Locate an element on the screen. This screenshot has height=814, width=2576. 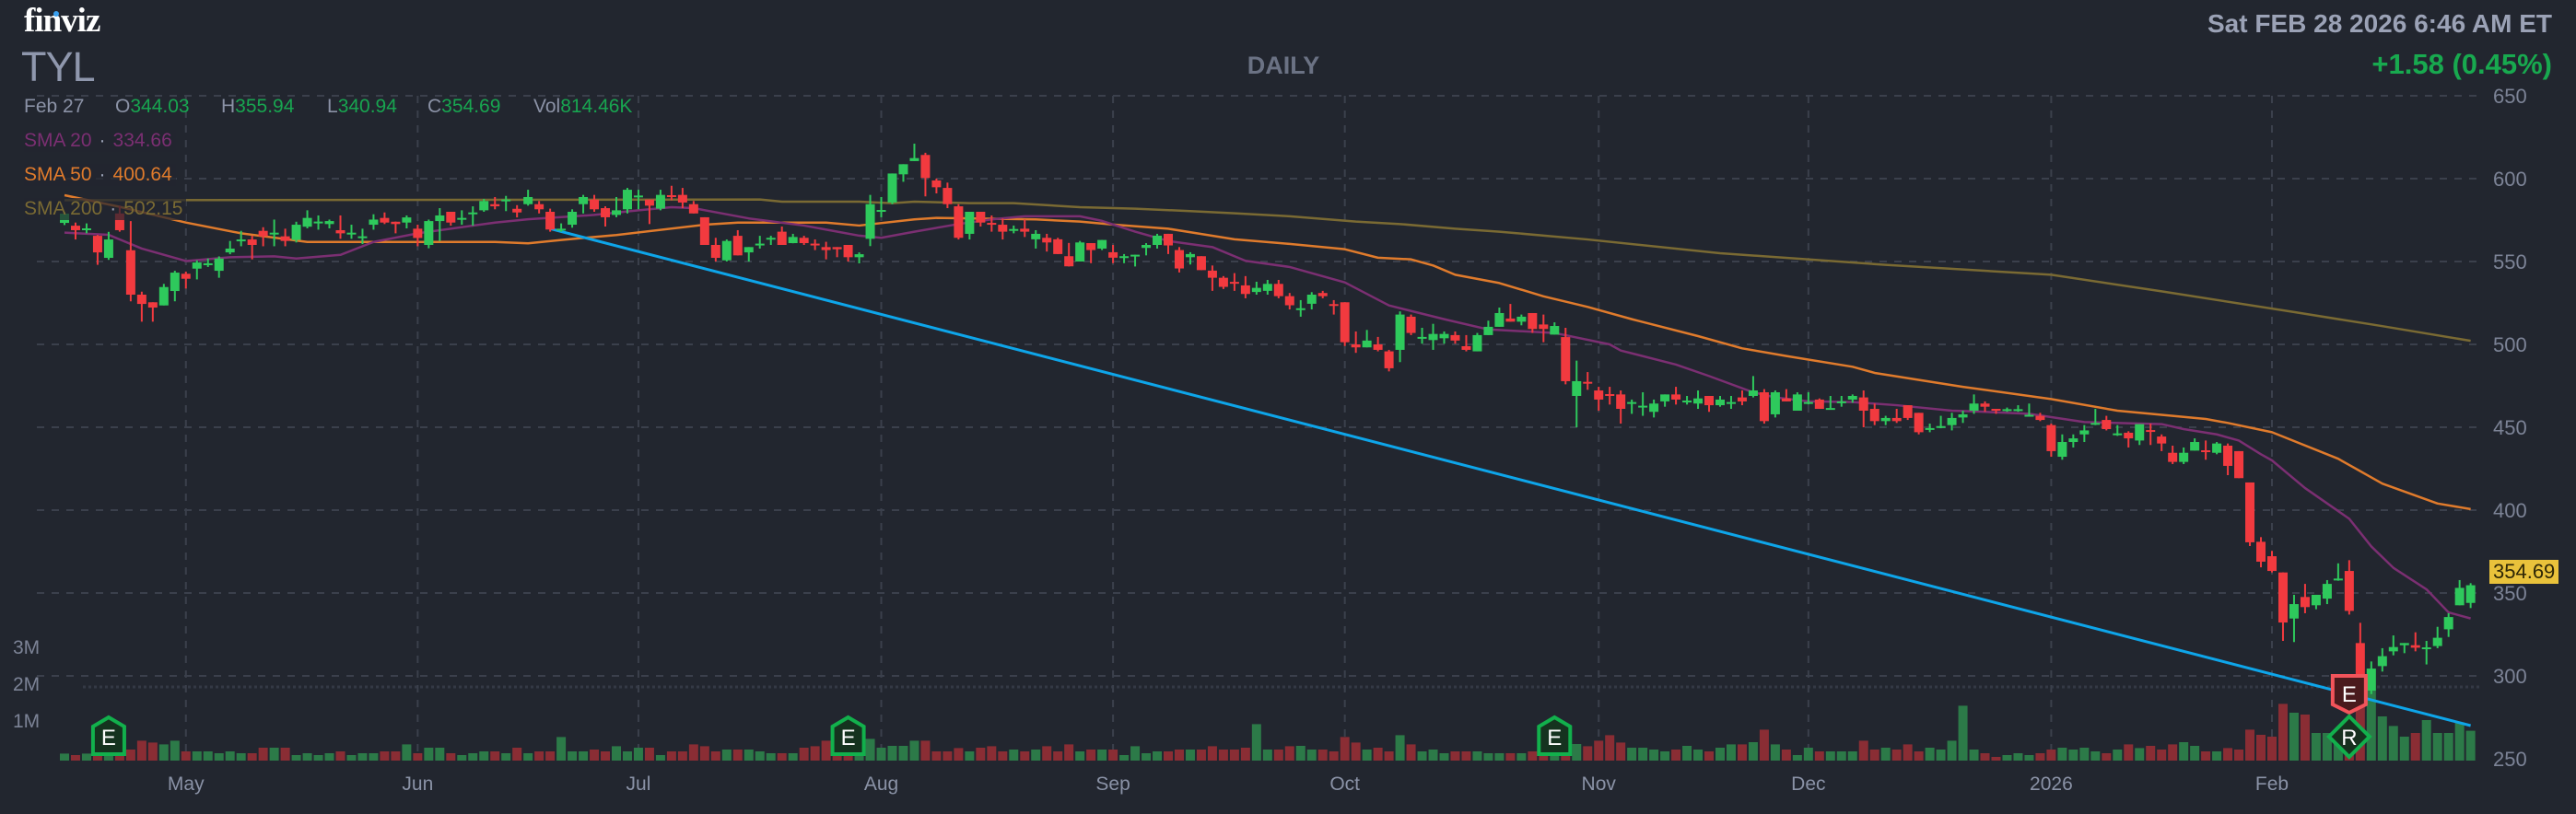
legend-sma50: SMA 50 · 400.64 is located at coordinates (100, 175).